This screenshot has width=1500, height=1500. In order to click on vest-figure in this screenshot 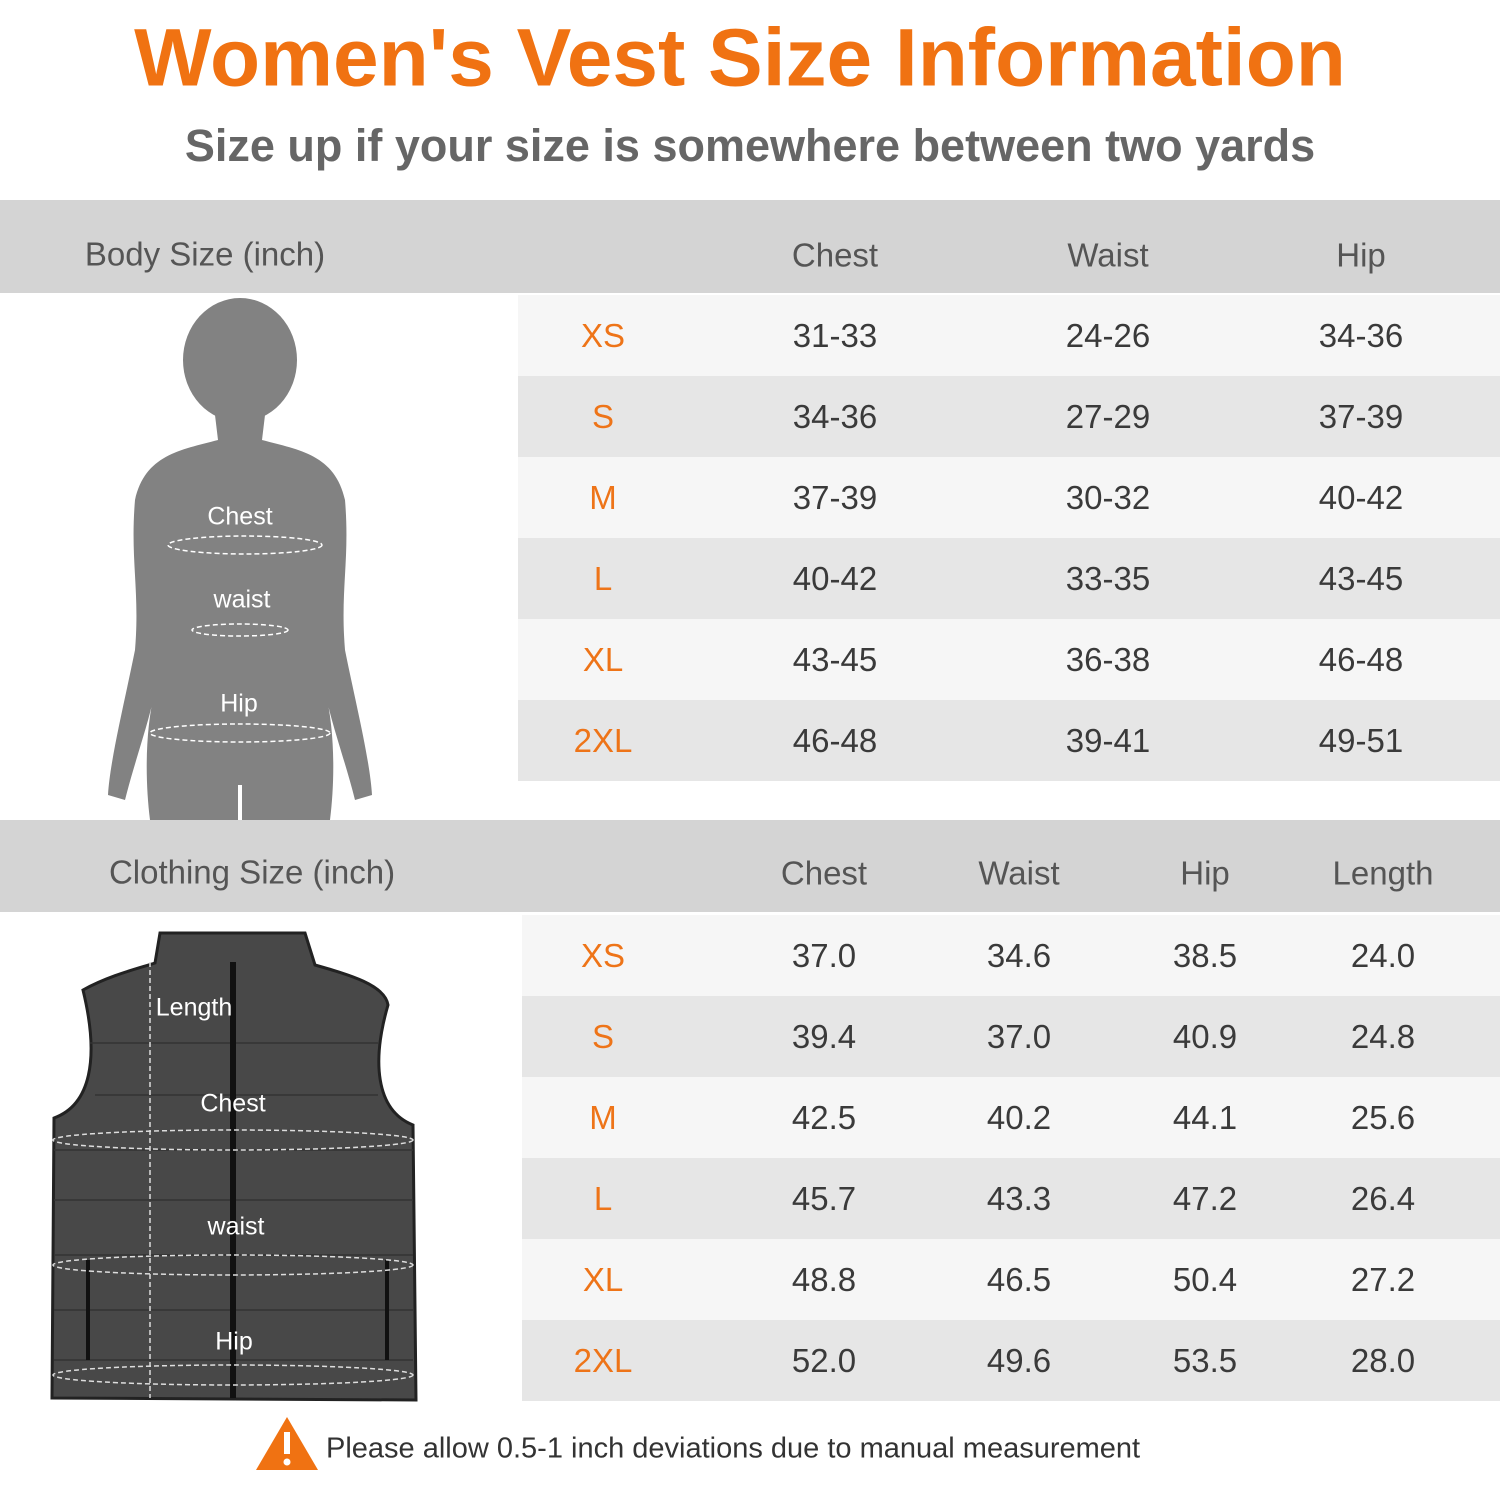, I will do `click(234, 1166)`.